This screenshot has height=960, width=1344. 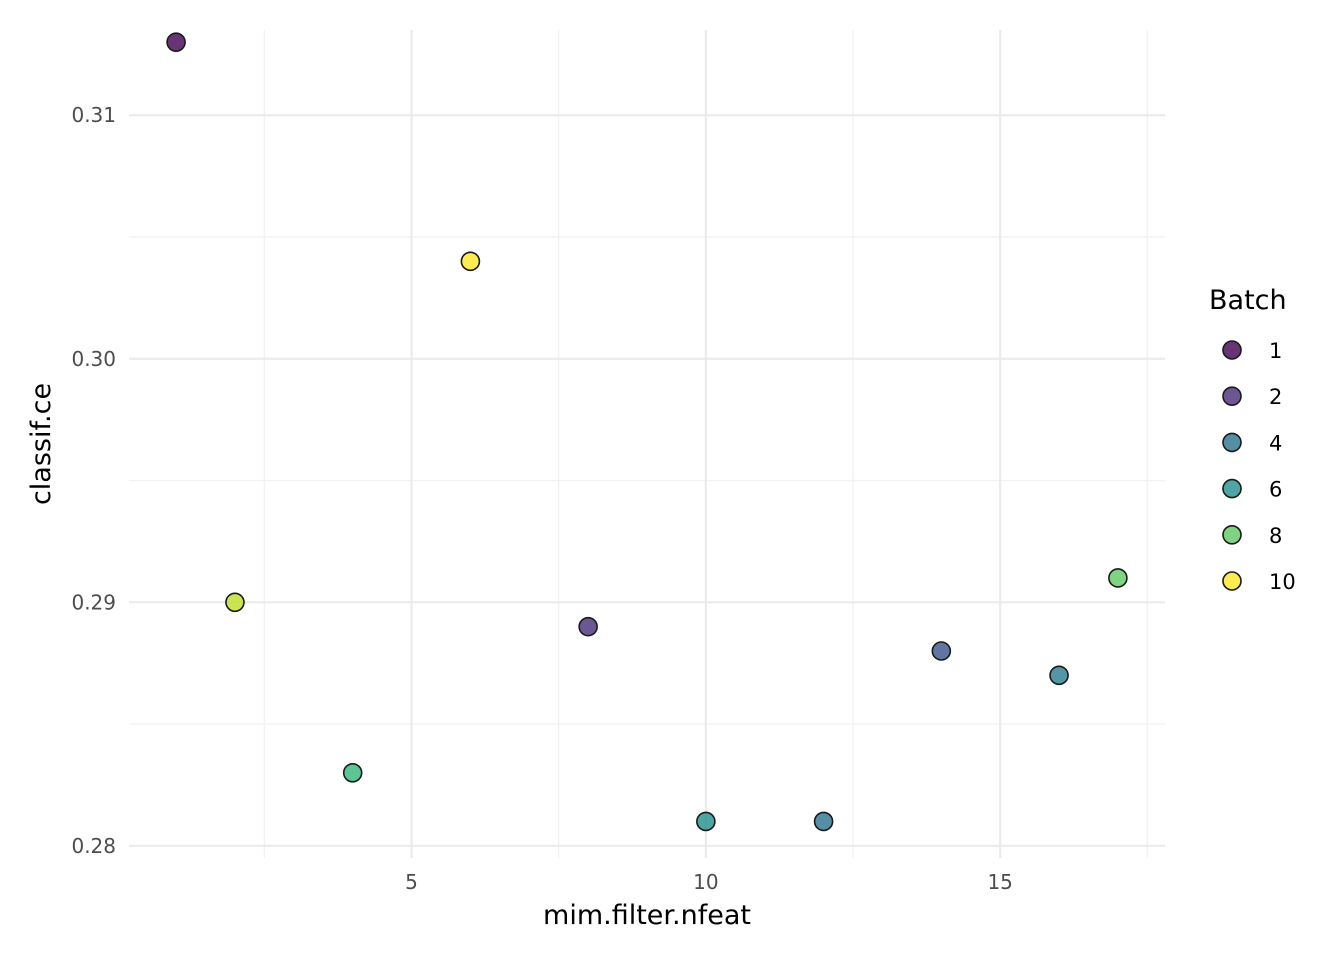 What do you see at coordinates (1248, 300) in the screenshot?
I see `legend-title: Batch` at bounding box center [1248, 300].